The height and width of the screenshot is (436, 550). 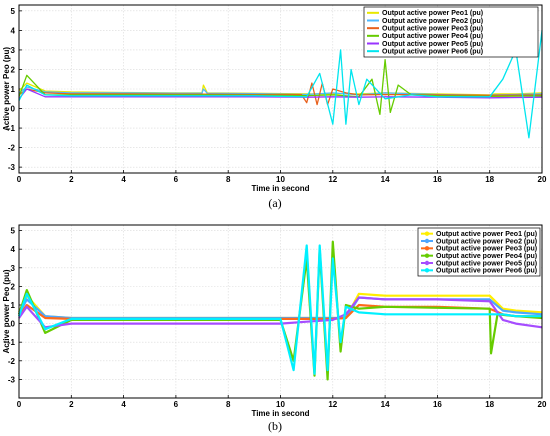 I want to click on legend-marker-peo1, so click(x=427, y=233).